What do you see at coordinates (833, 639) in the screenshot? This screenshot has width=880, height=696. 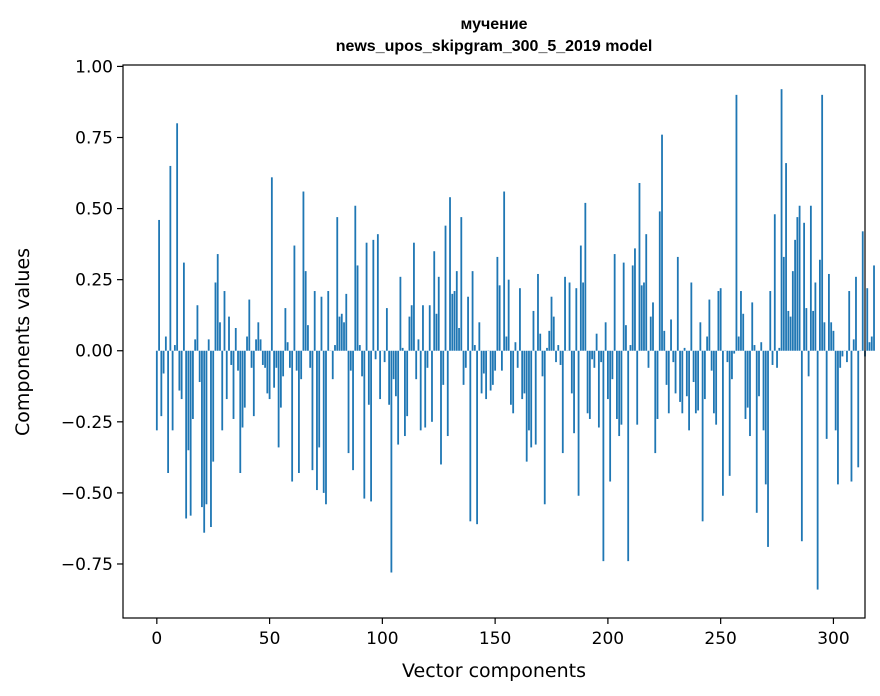 I see `x-tick-label: 300` at bounding box center [833, 639].